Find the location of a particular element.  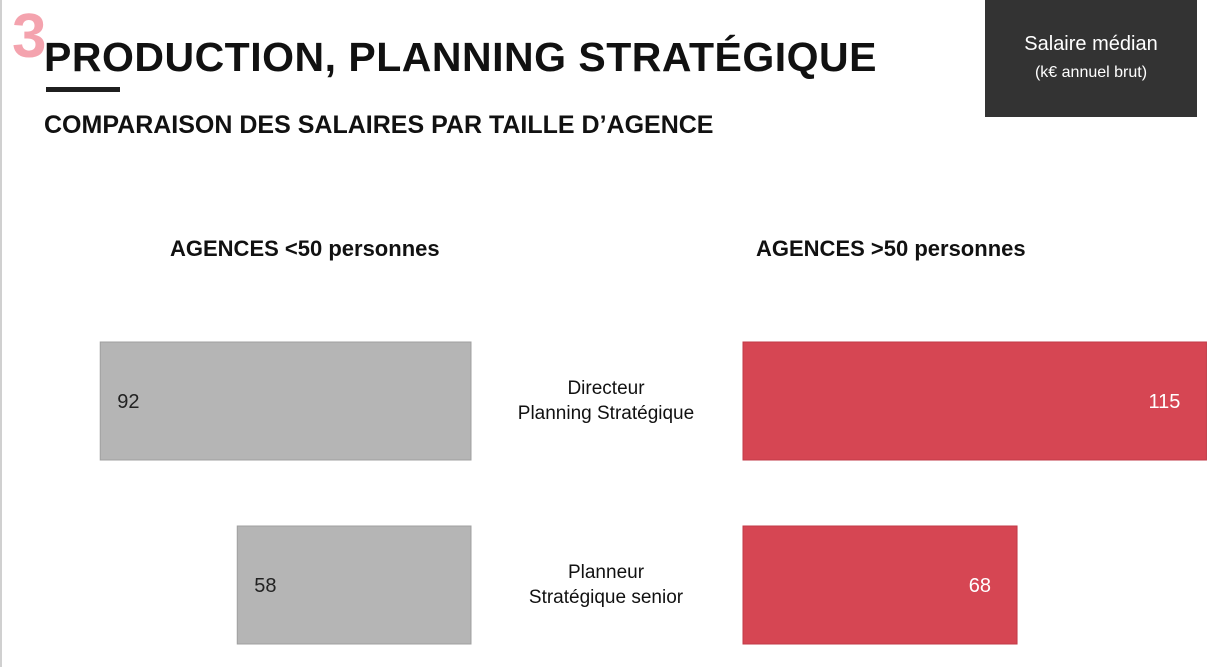

category-label-line: Planning Stratégique is located at coordinates (606, 413).